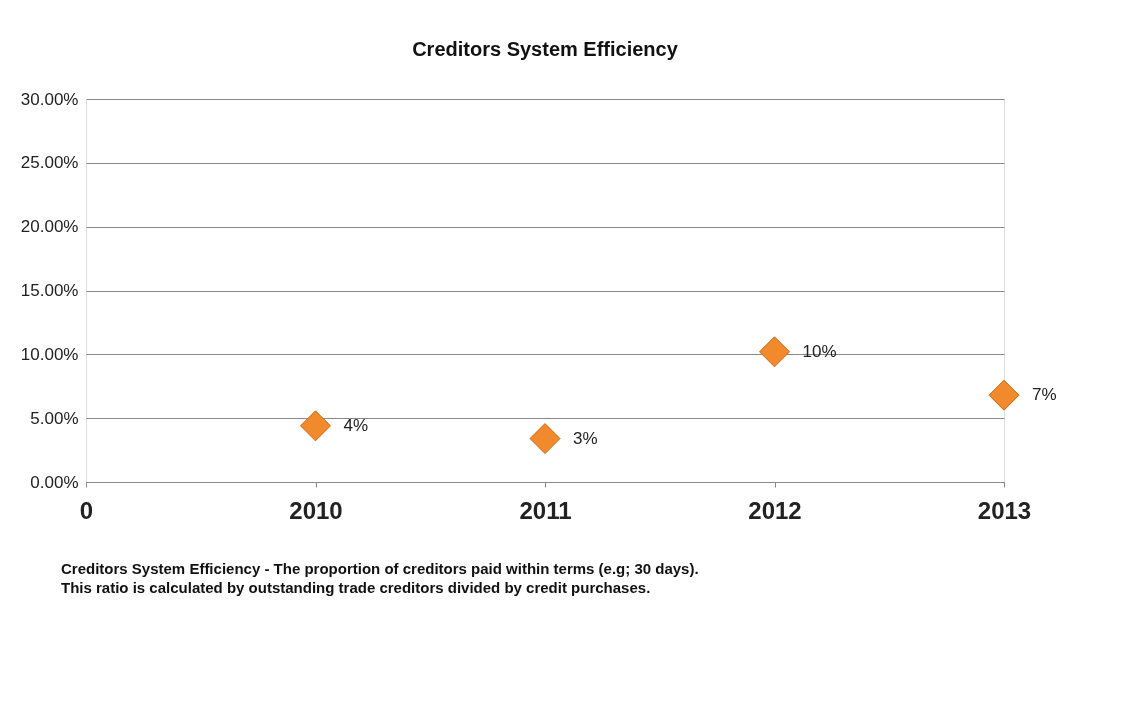  What do you see at coordinates (545, 510) in the screenshot?
I see `x-tick-label: 2011` at bounding box center [545, 510].